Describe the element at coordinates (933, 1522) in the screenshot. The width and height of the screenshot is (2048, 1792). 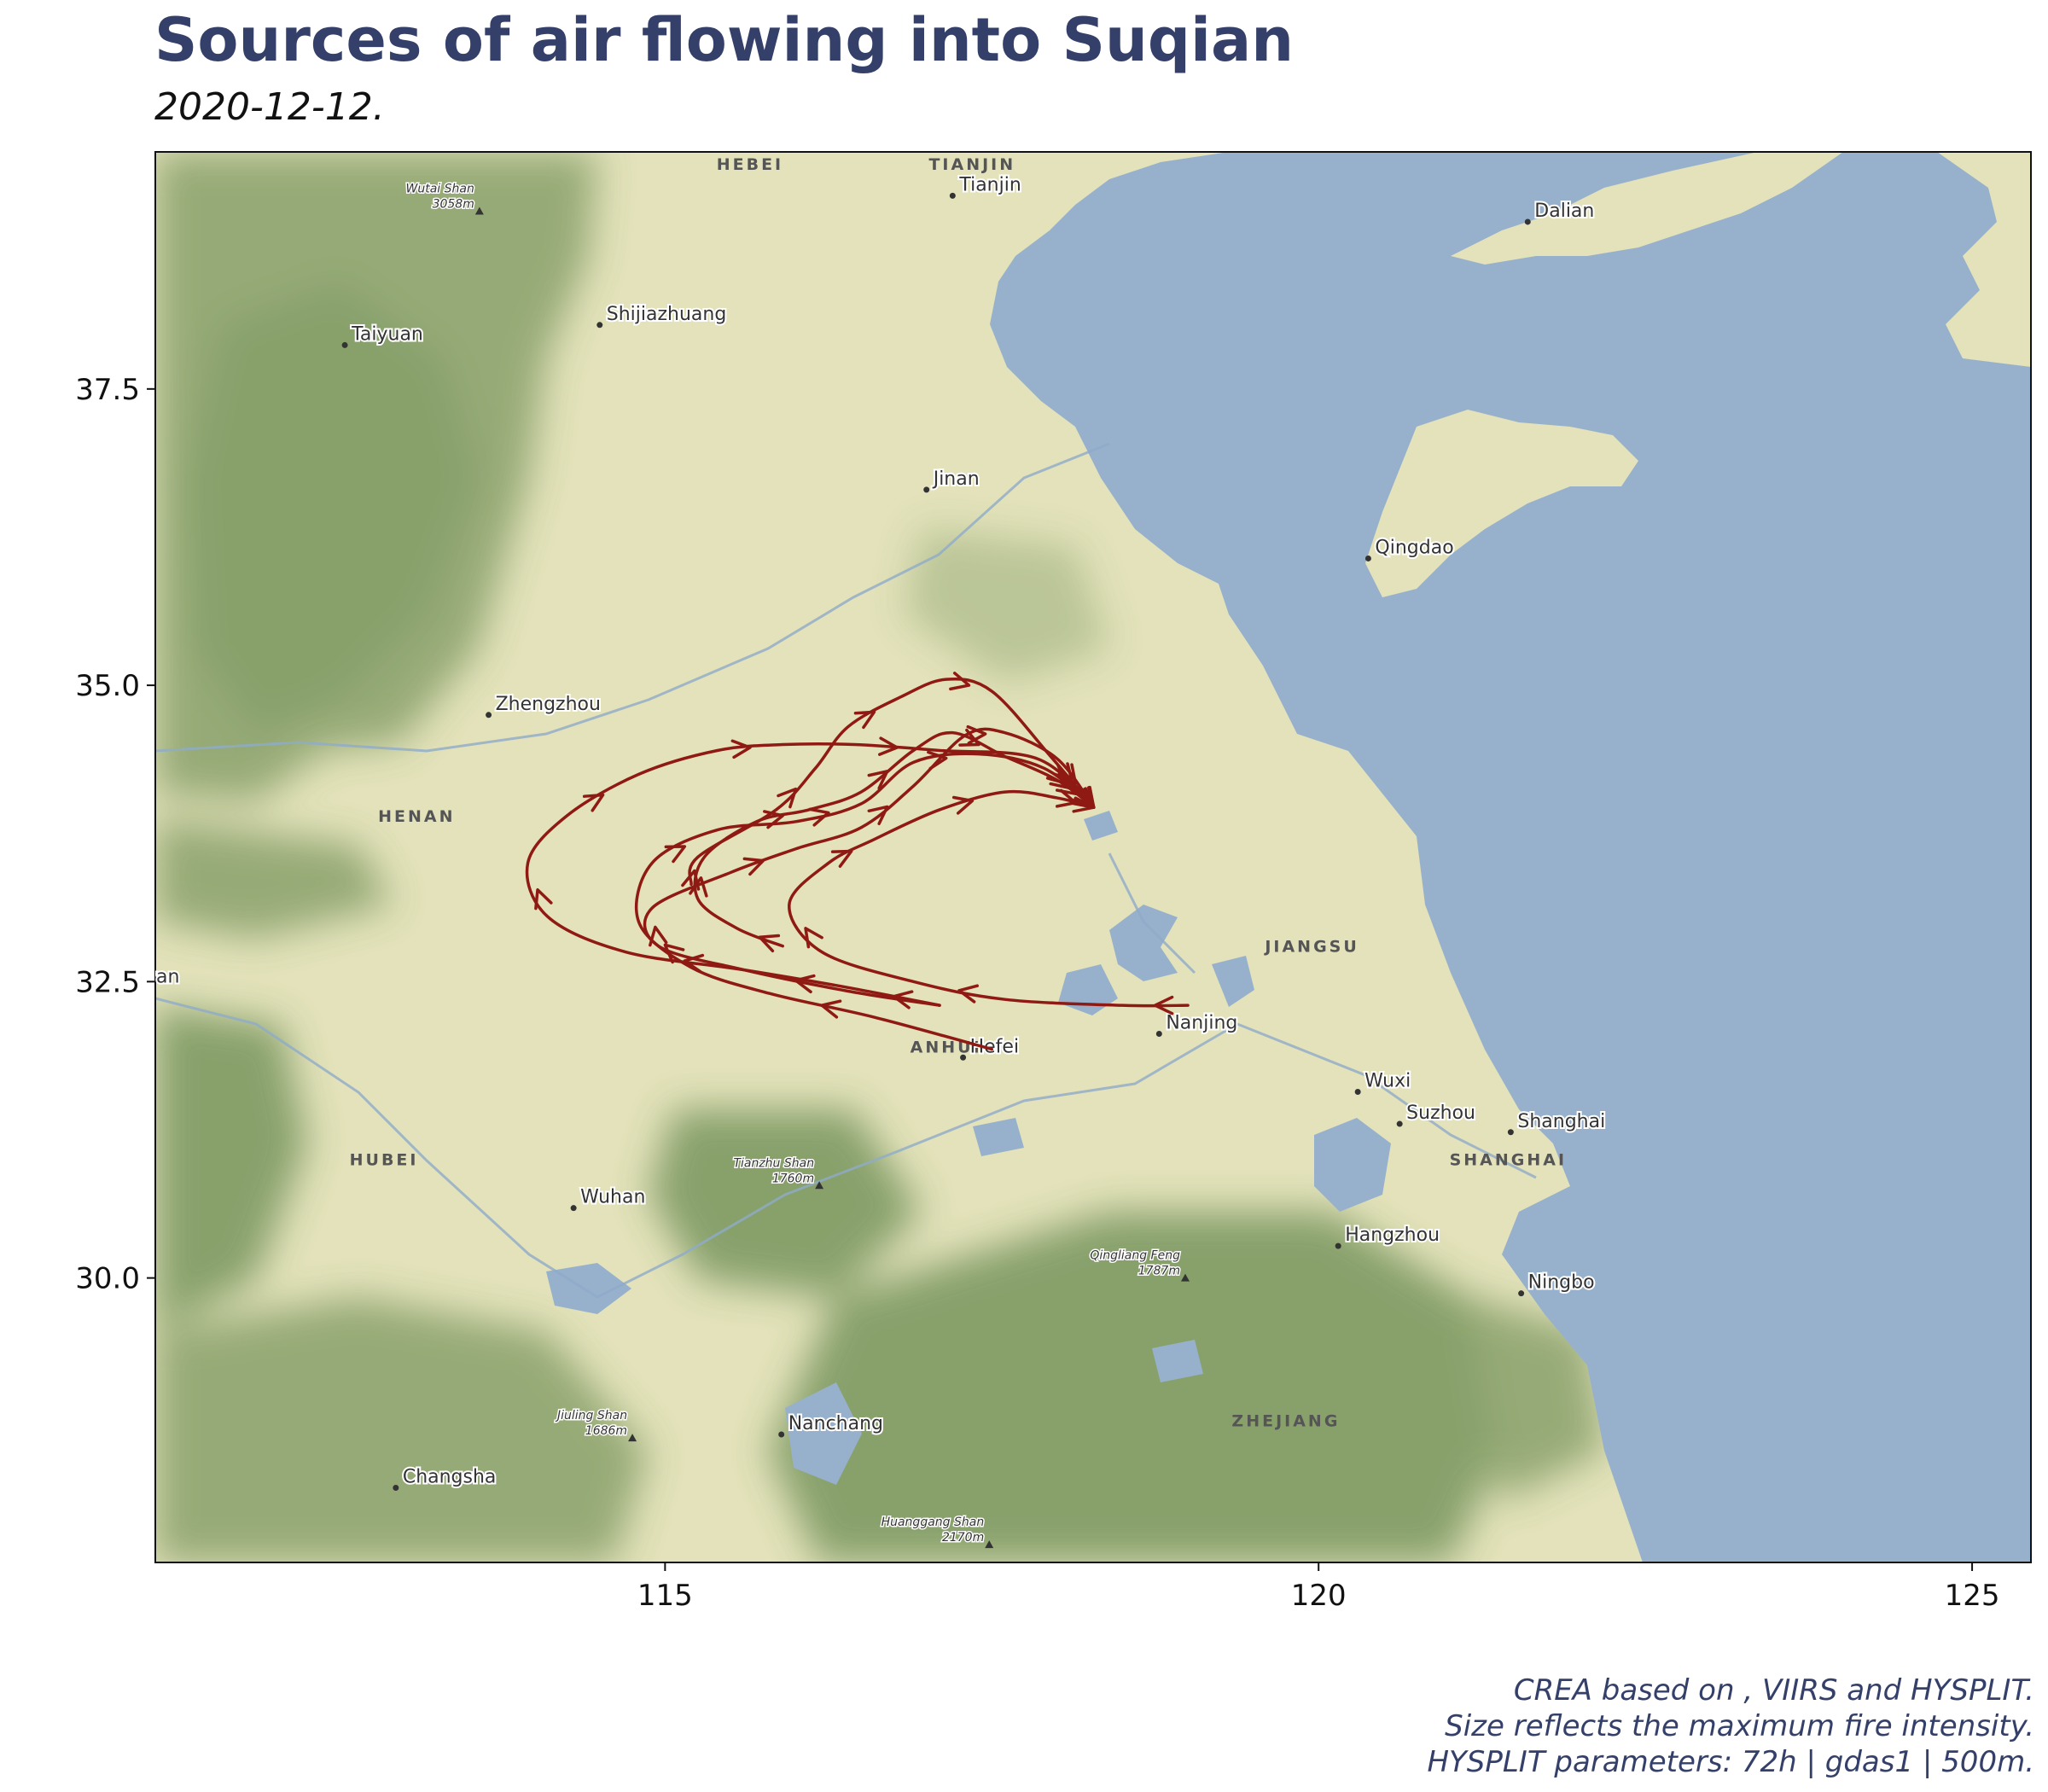
I see `peak-name-label: Huanggang Shan` at that location.